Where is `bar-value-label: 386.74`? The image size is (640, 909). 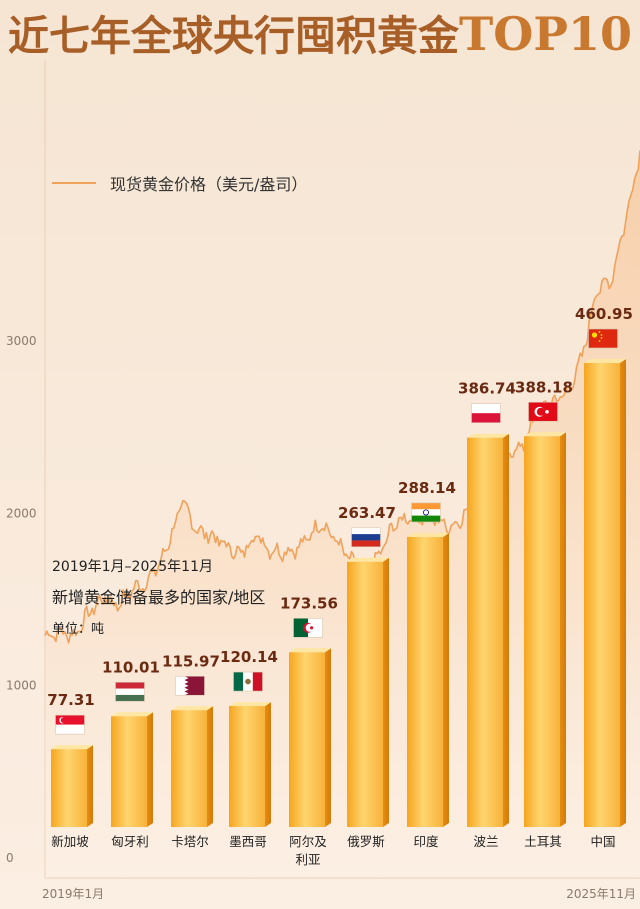
bar-value-label: 386.74 is located at coordinates (487, 389).